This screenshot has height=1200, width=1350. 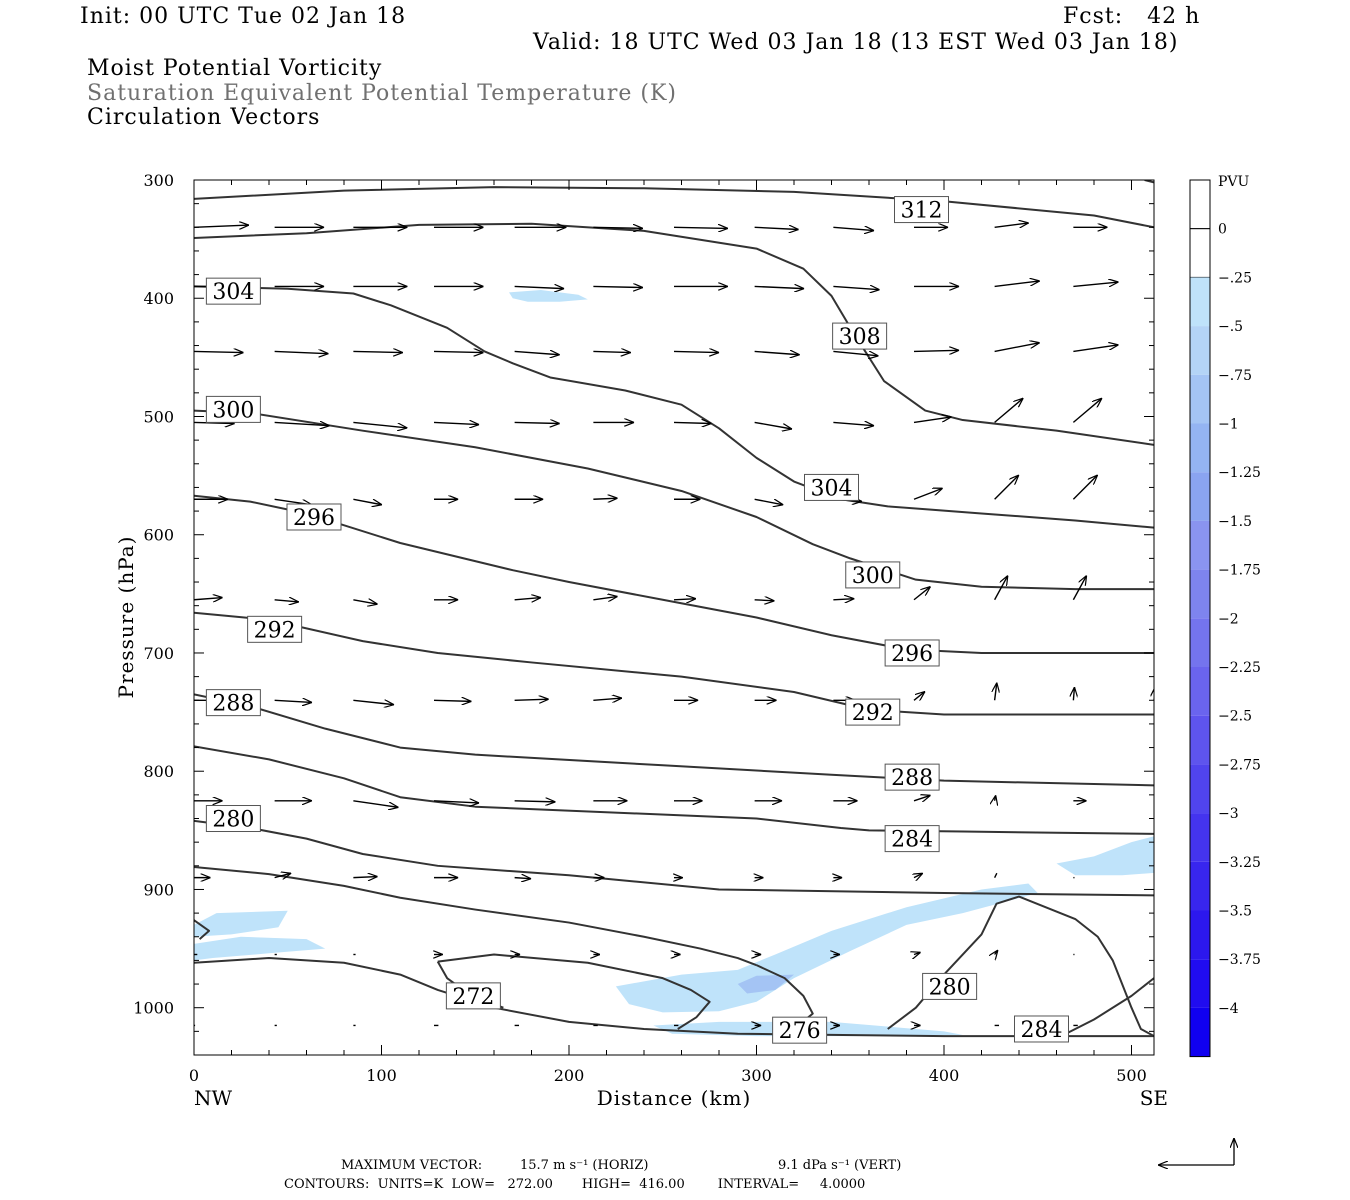 I want to click on y-tick-label: 500, so click(x=158, y=416).